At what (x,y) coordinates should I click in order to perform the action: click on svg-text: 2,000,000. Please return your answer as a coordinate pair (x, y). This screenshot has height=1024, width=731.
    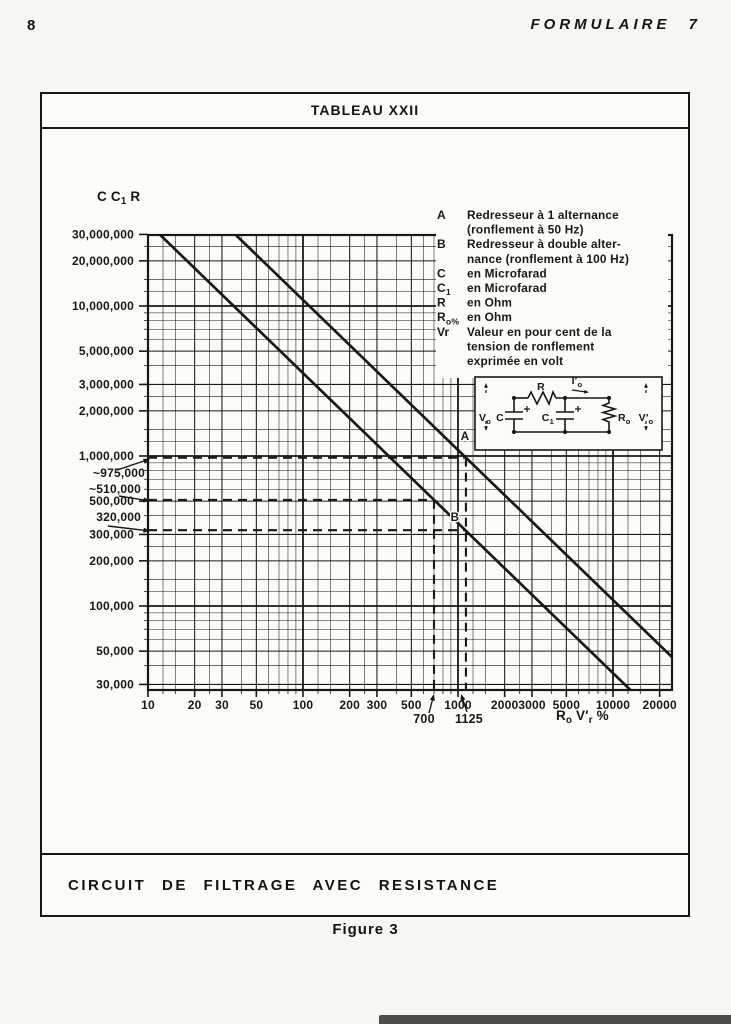
    Looking at the image, I should click on (106, 411).